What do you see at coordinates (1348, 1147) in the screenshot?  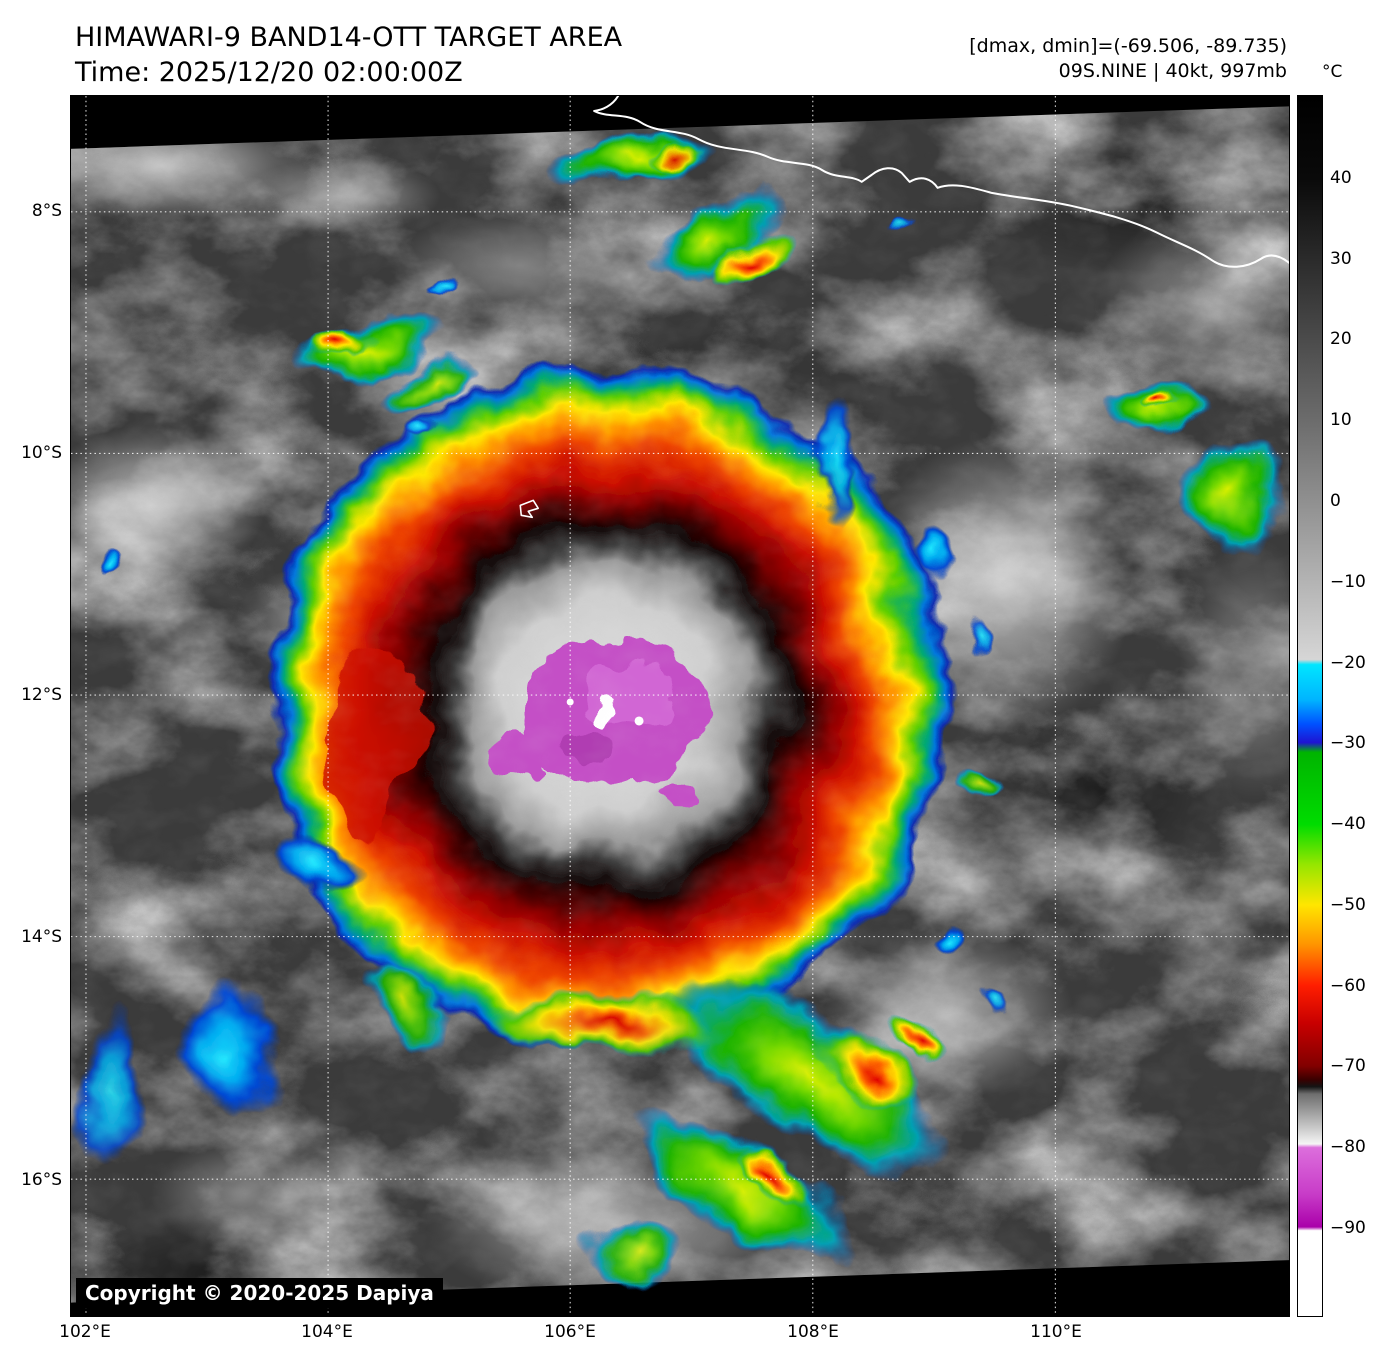 I see `colorbar-tick-label: −80` at bounding box center [1348, 1147].